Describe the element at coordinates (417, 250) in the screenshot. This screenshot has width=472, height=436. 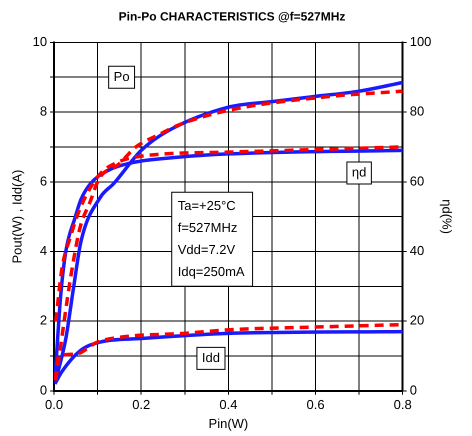
I see `y2-tick-label: 40` at that location.